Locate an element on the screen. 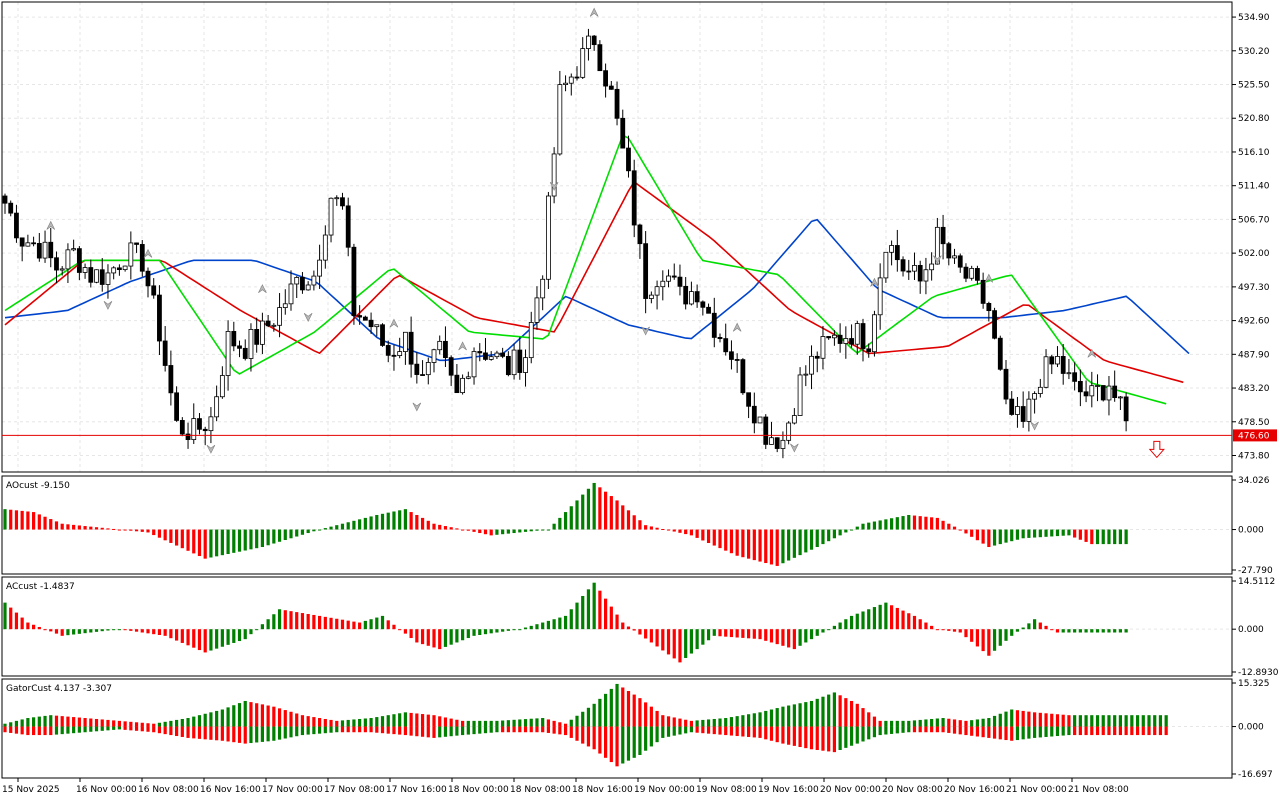 The image size is (1280, 800). price-tick-label: 497.30 is located at coordinates (1254, 288).